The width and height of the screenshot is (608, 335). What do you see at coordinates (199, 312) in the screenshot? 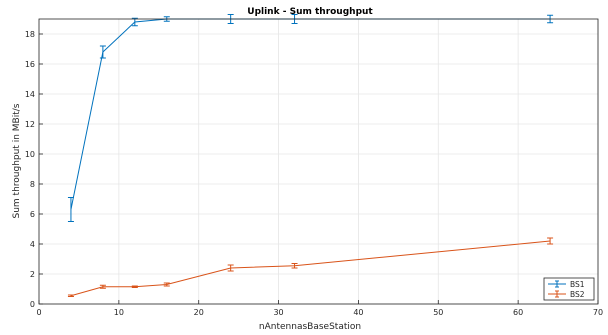
I see `x-tick-label: 20` at bounding box center [199, 312].